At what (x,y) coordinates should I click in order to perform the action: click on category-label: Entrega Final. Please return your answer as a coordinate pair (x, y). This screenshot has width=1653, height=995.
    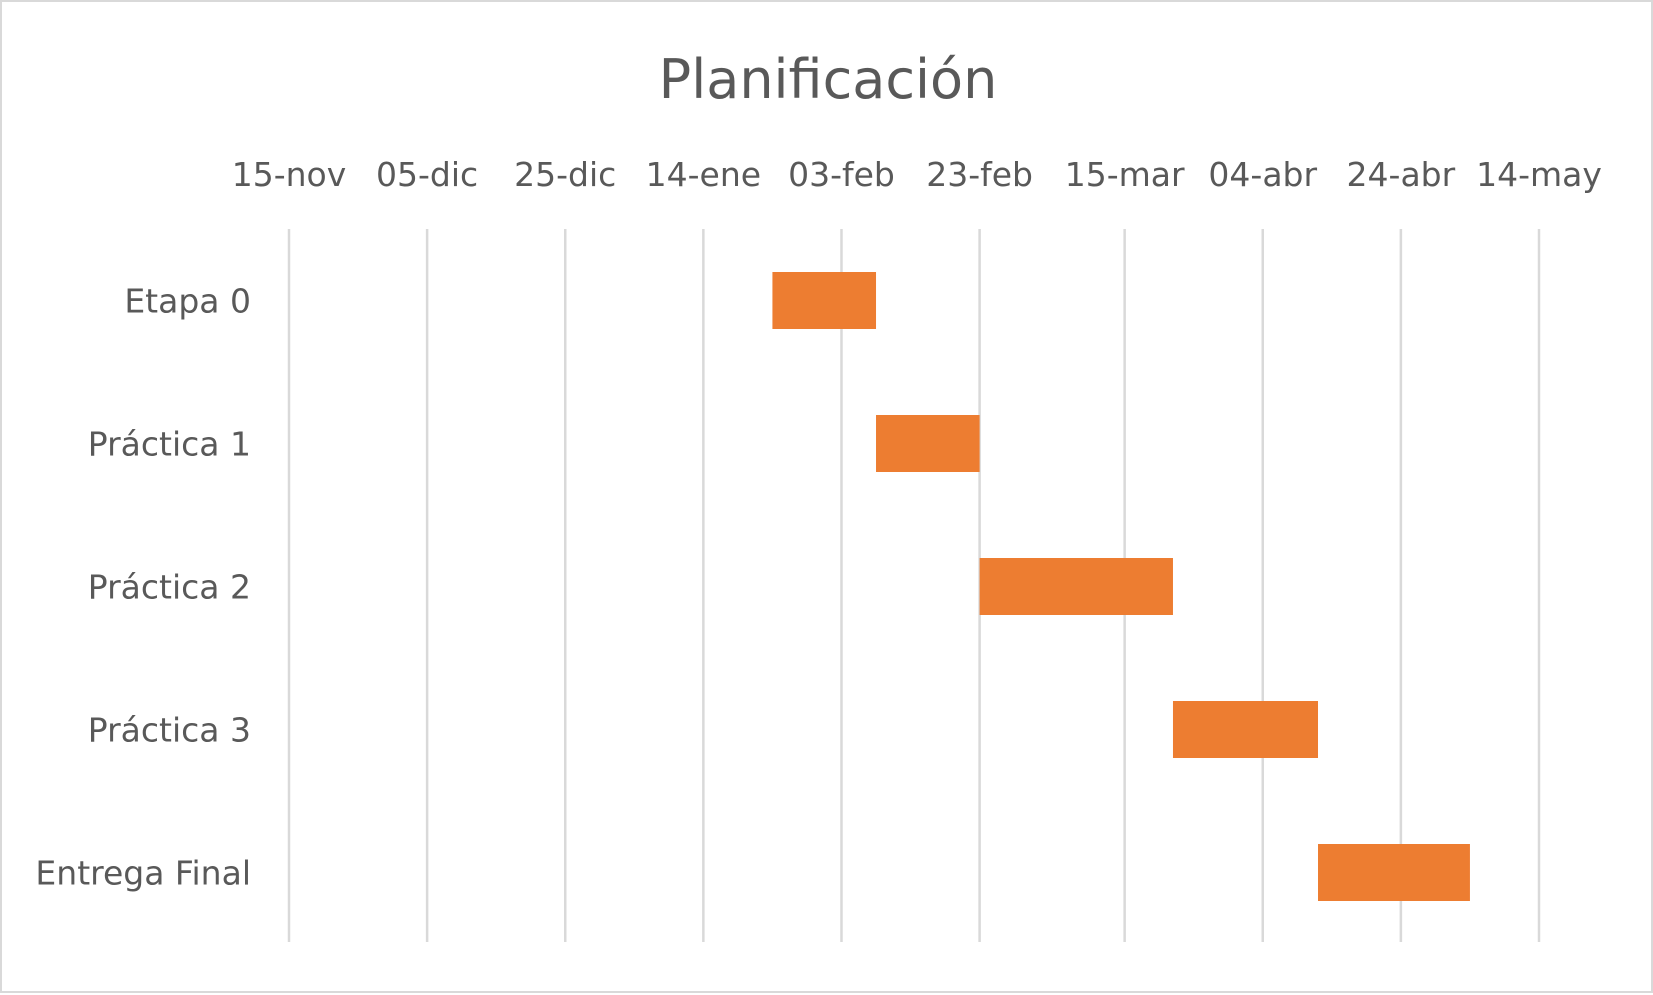
    Looking at the image, I should click on (143, 873).